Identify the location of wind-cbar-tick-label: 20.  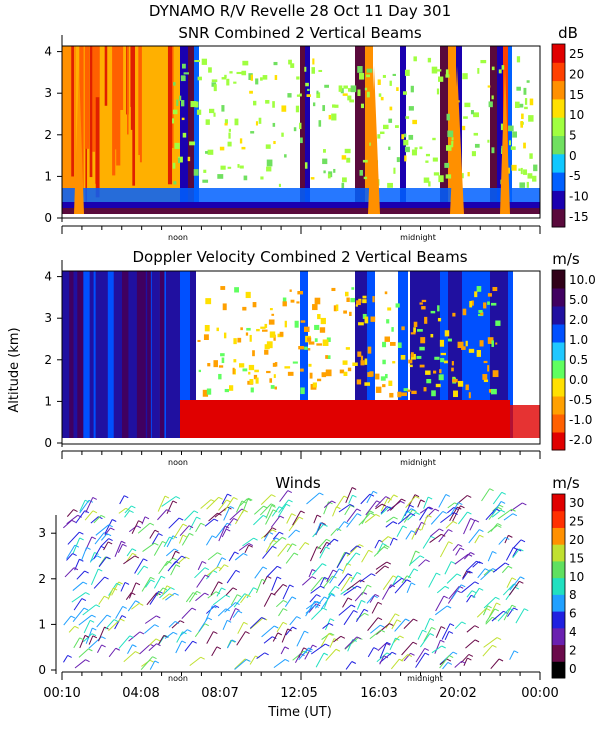
(576, 540).